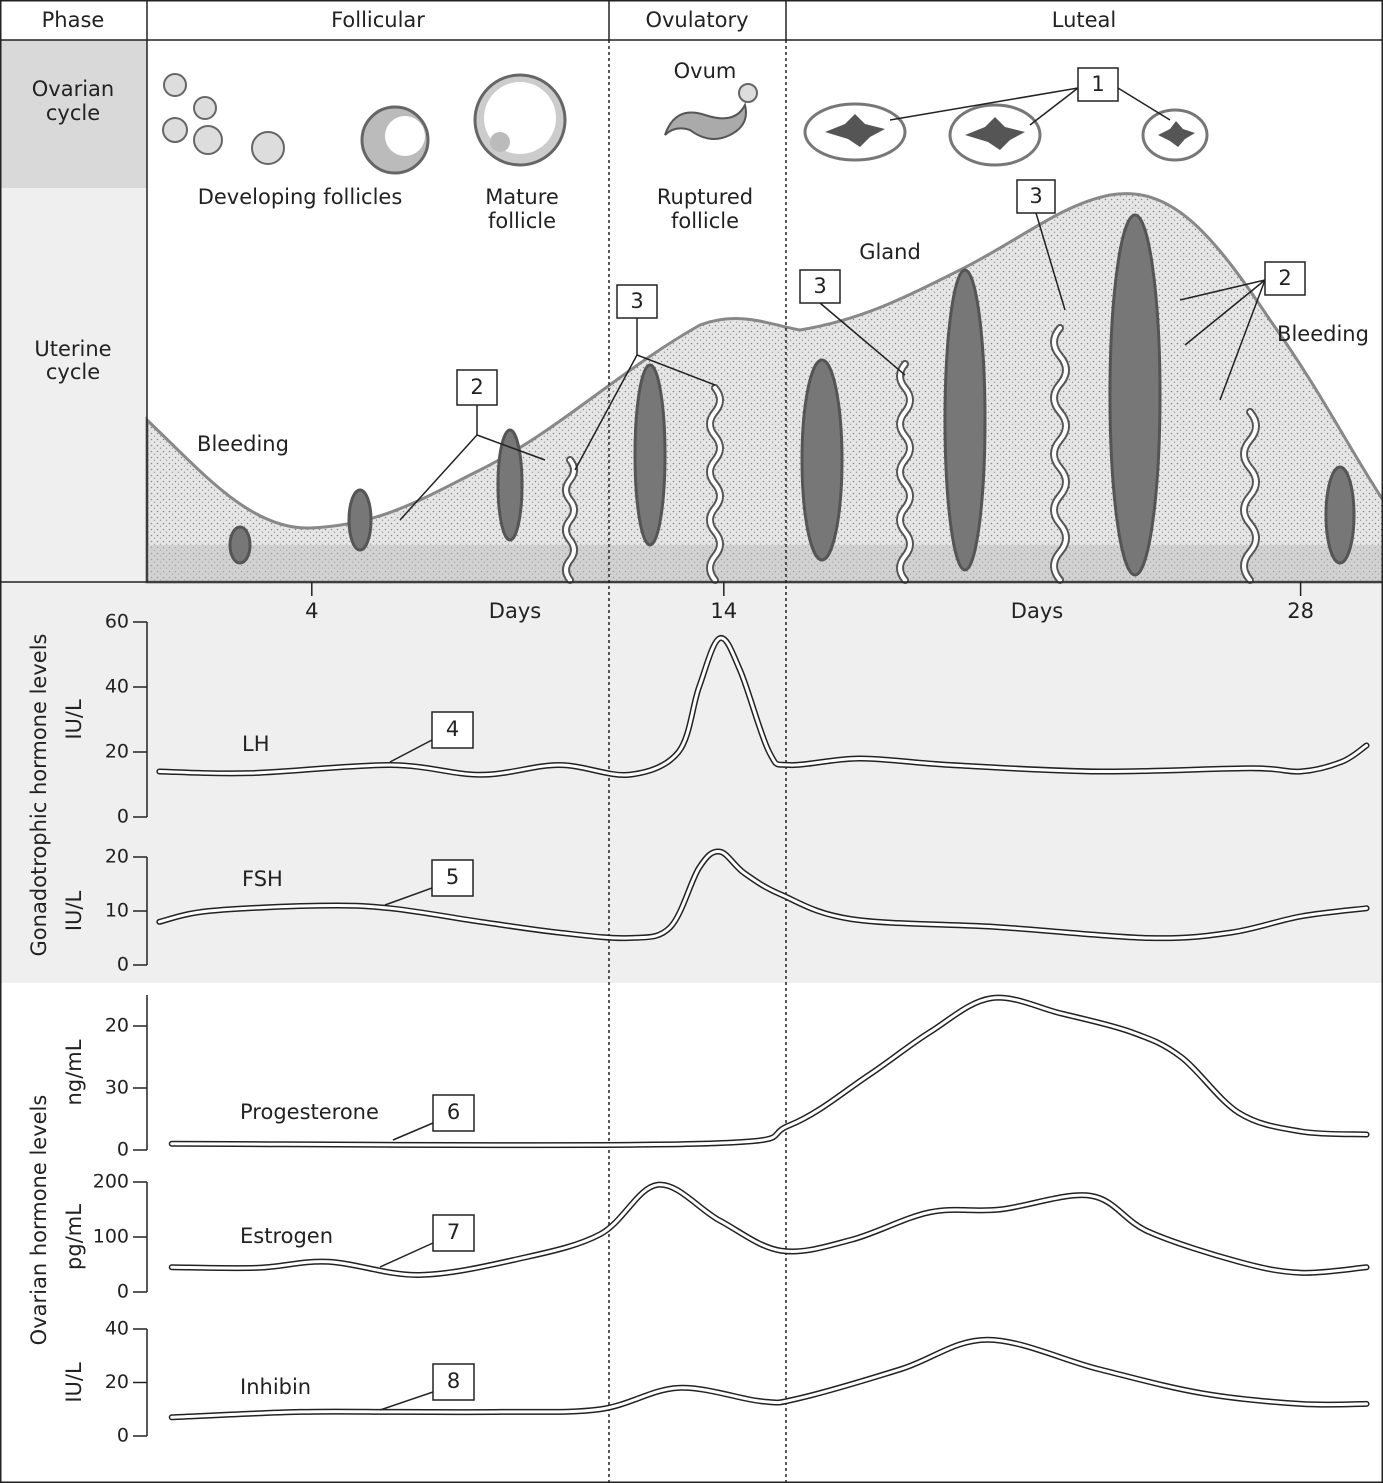  Describe the element at coordinates (311, 611) in the screenshot. I see `x-tick-label: 4` at that location.